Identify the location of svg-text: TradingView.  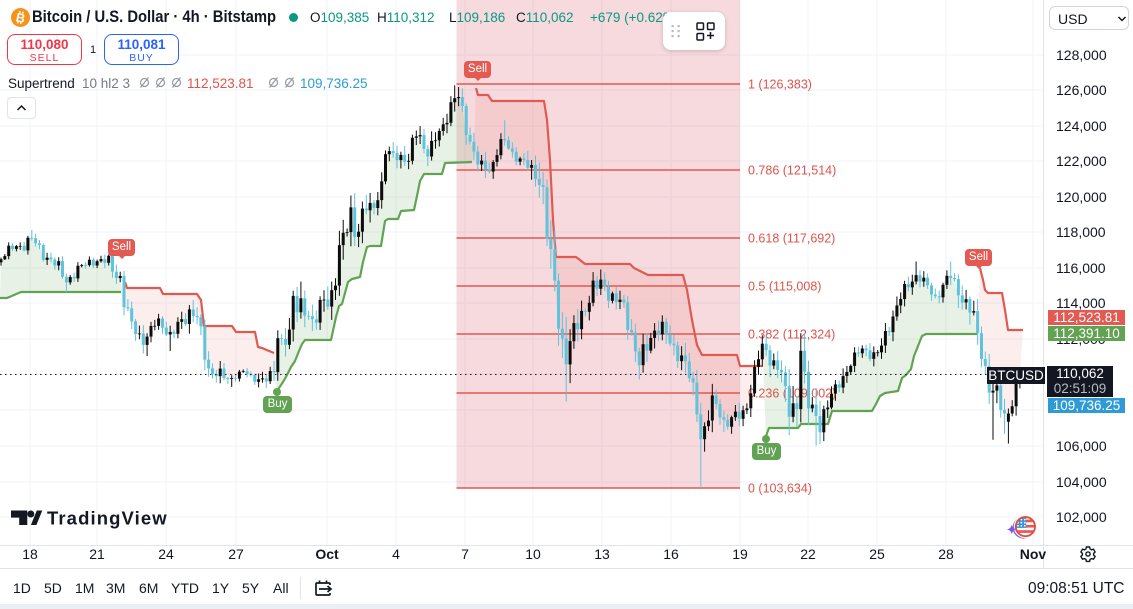
(107, 518).